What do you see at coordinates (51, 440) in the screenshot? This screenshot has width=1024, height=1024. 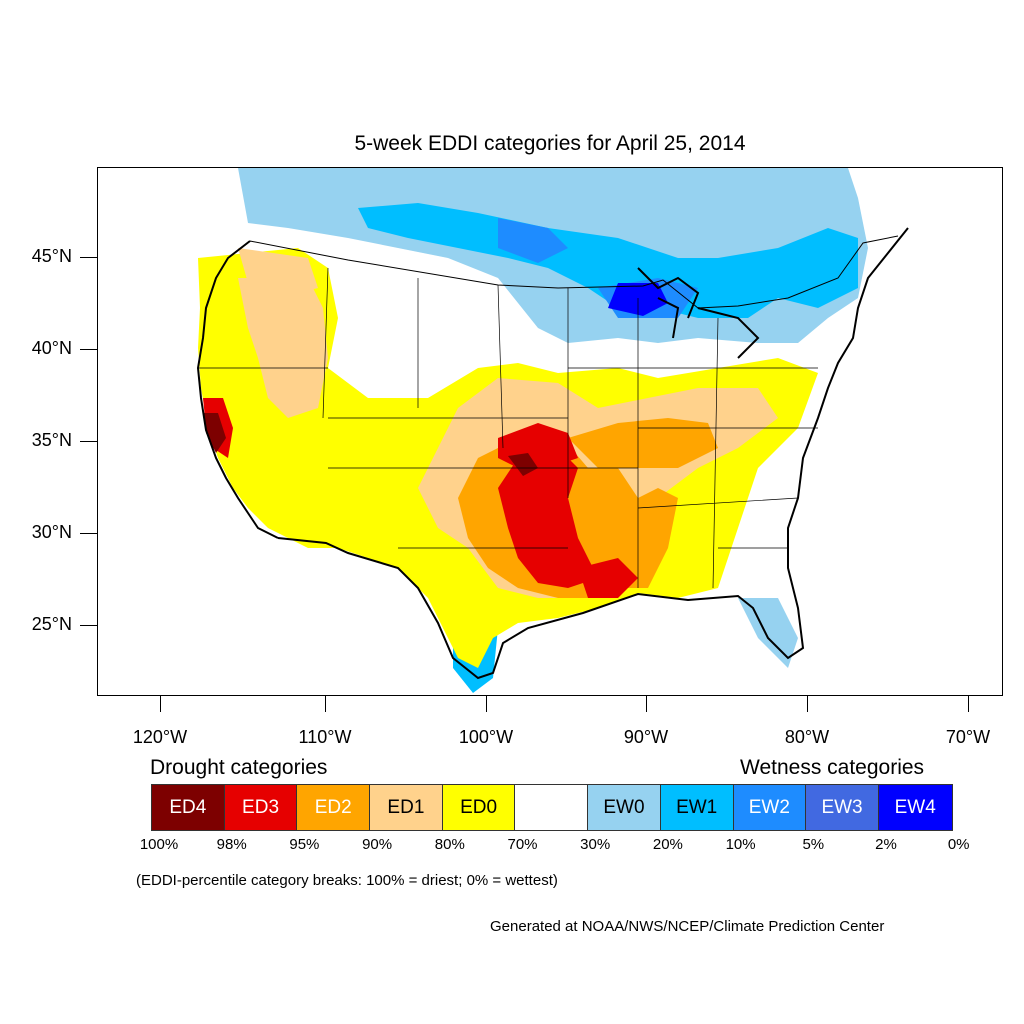 I see `lat-label-35: 35°N` at bounding box center [51, 440].